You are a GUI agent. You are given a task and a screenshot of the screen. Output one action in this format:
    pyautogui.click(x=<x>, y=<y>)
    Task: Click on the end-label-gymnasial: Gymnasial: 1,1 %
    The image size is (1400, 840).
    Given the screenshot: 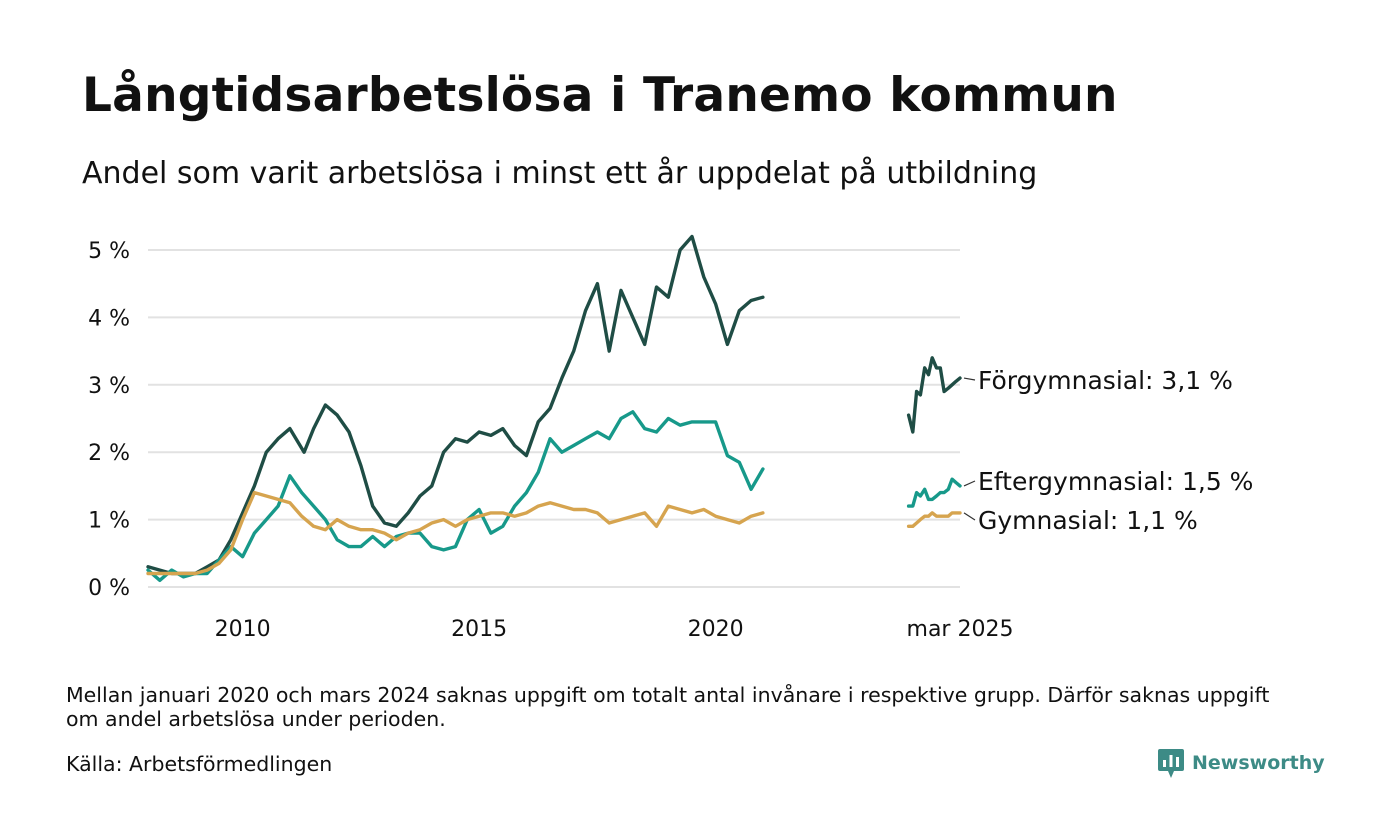 What is the action you would take?
    pyautogui.click(x=1088, y=520)
    